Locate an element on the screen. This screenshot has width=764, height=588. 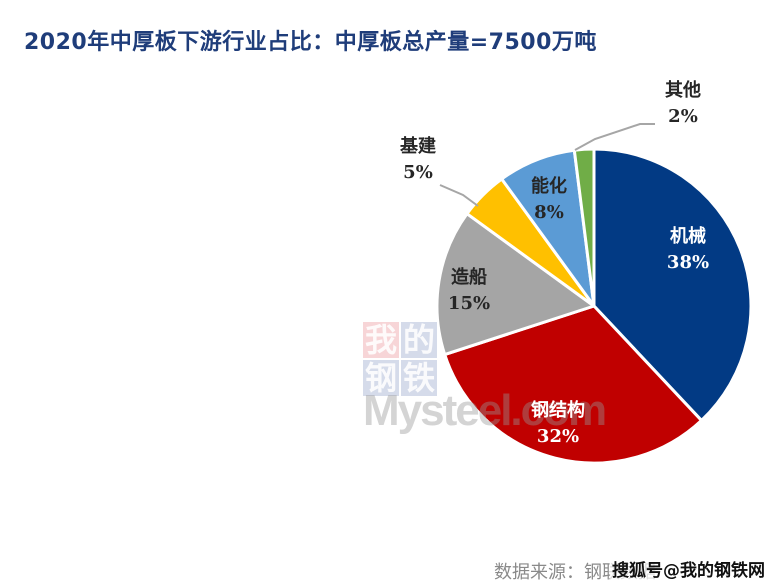
label-qita: 其他 2% is located at coordinates (683, 104).